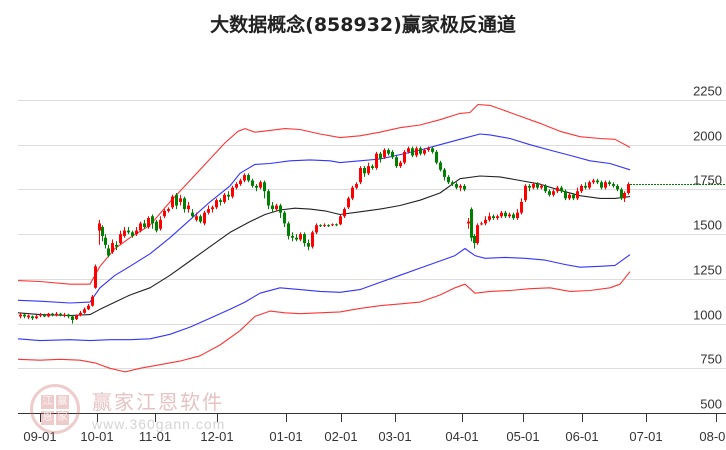 Image resolution: width=726 pixels, height=450 pixels. Describe the element at coordinates (159, 424) in the screenshot. I see `watermark-url: www.360gann.com` at that location.